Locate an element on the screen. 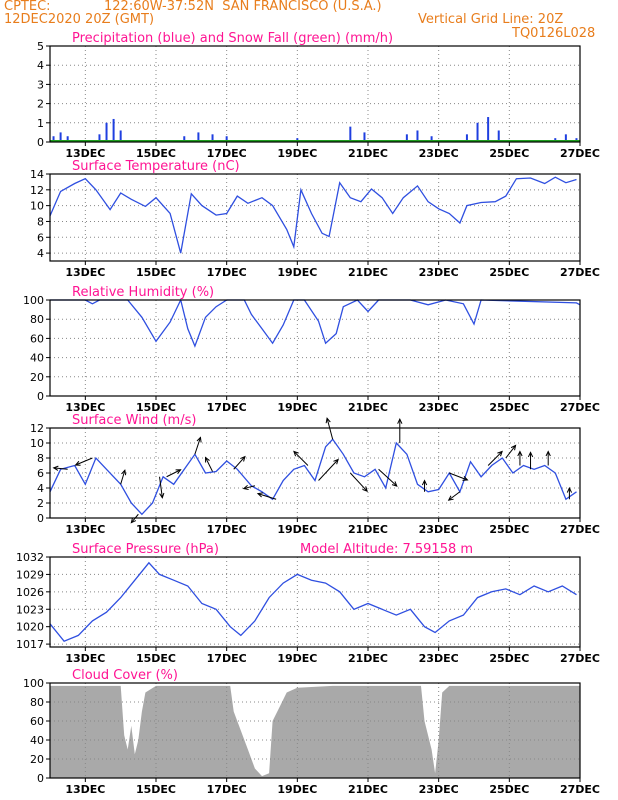 Image resolution: width=618 pixels, height=800 pixels. panel-title: Relative Humidity (%) is located at coordinates (143, 292).